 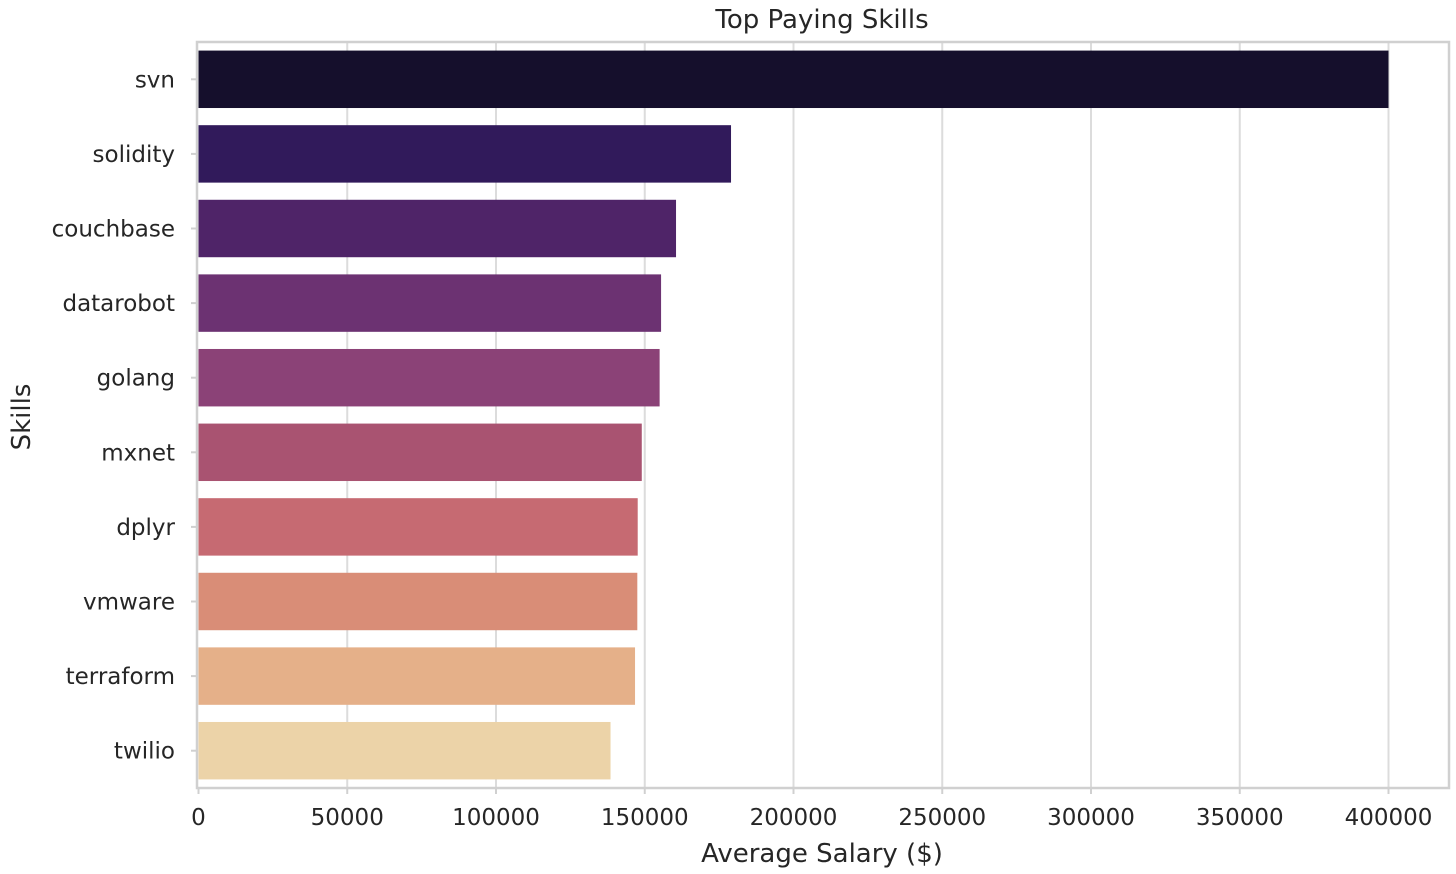 What do you see at coordinates (420, 452) in the screenshot?
I see `bar-mxnet` at bounding box center [420, 452].